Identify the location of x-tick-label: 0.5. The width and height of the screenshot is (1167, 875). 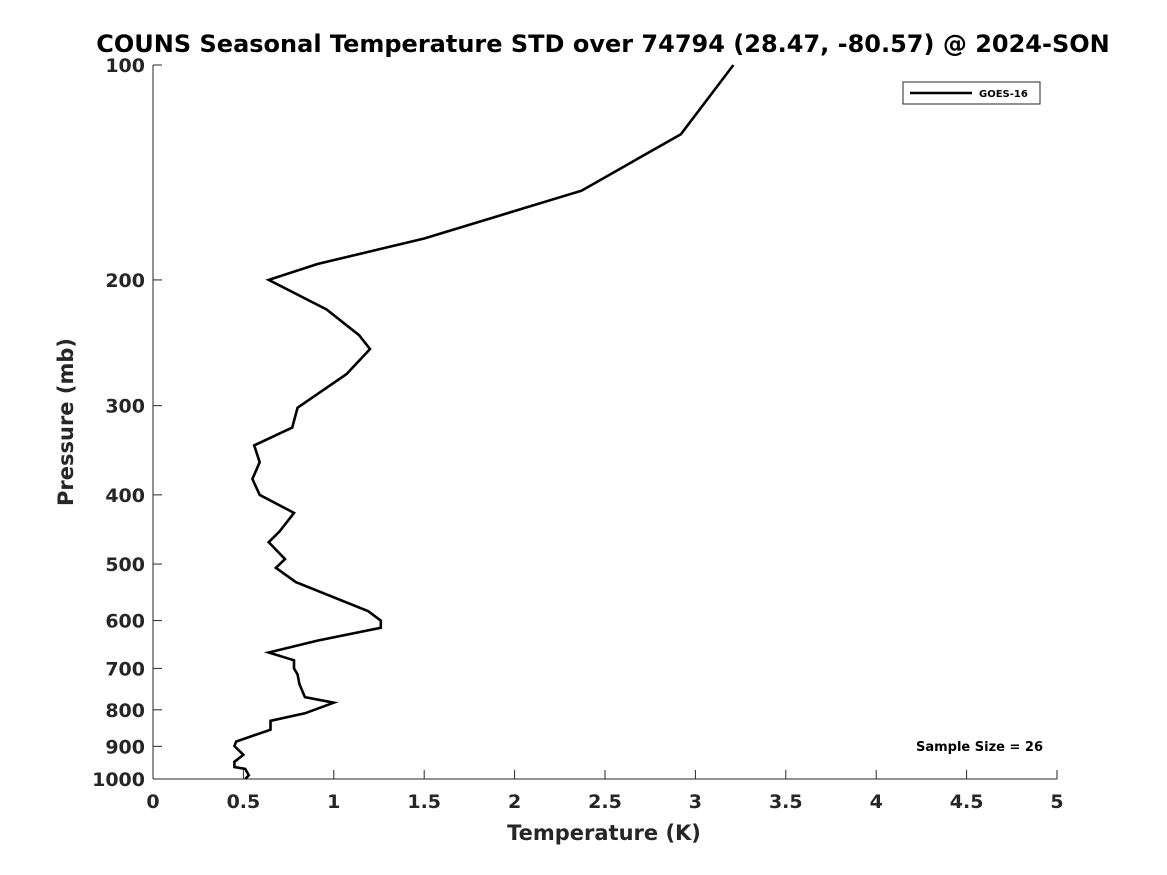
(244, 802).